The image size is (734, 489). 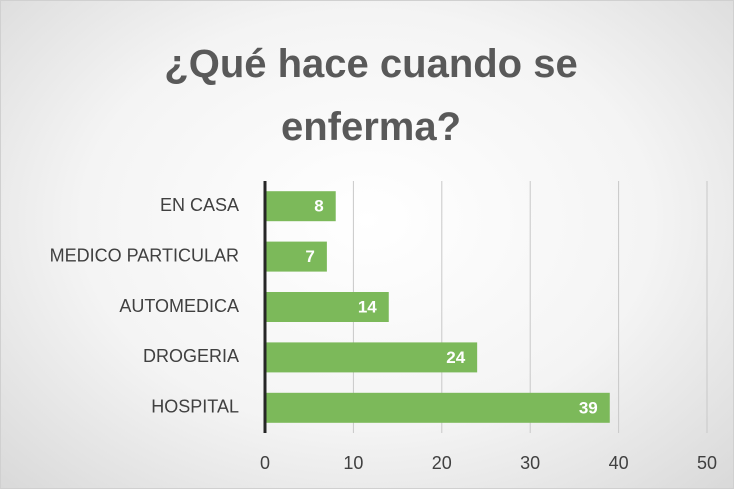 I want to click on y-tick-label: AUTOMEDICA, so click(x=179, y=306).